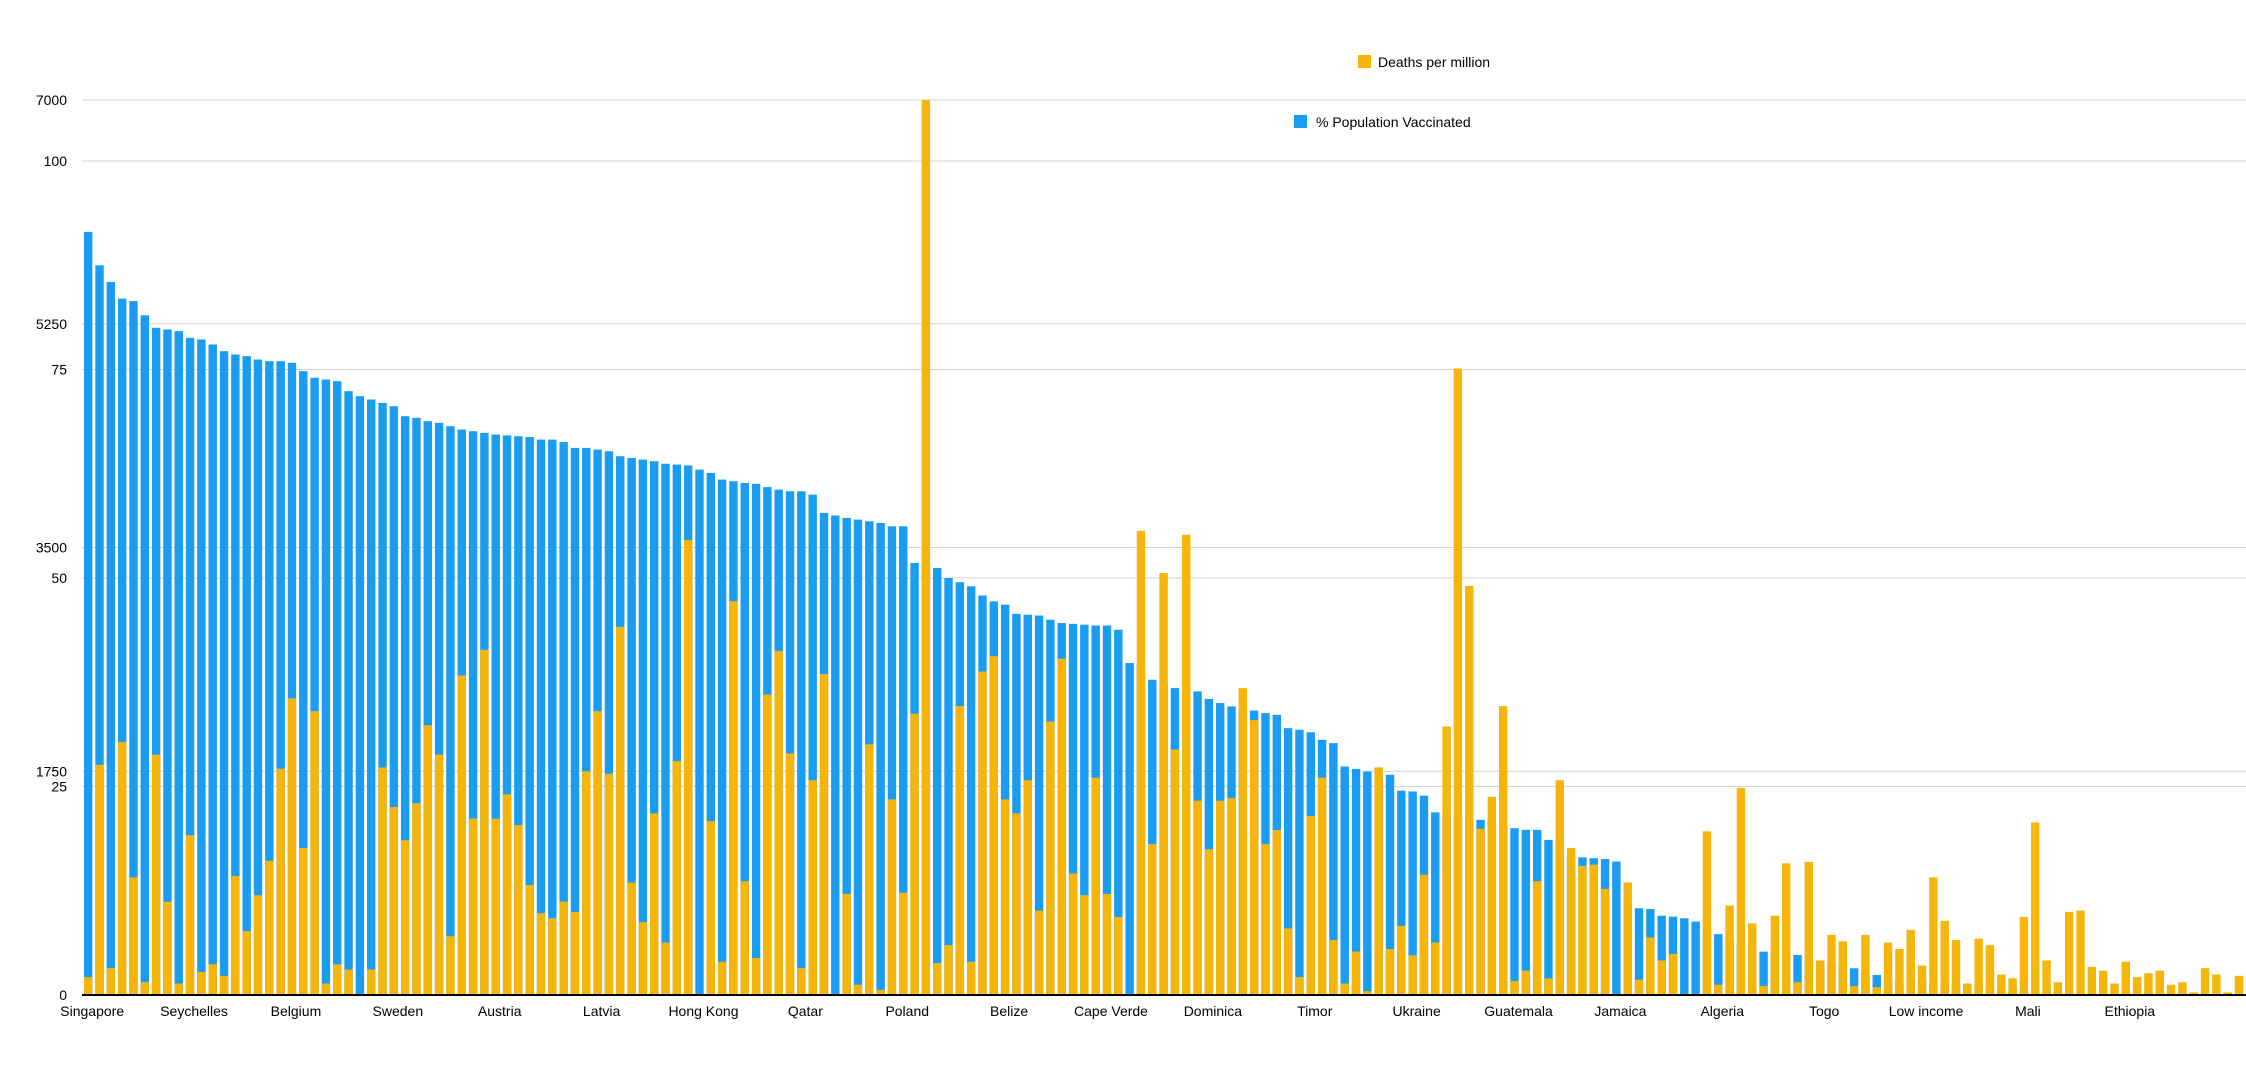 This screenshot has height=1088, width=2246. What do you see at coordinates (1111, 1011) in the screenshot?
I see `x-tick-label: Cape Verde` at bounding box center [1111, 1011].